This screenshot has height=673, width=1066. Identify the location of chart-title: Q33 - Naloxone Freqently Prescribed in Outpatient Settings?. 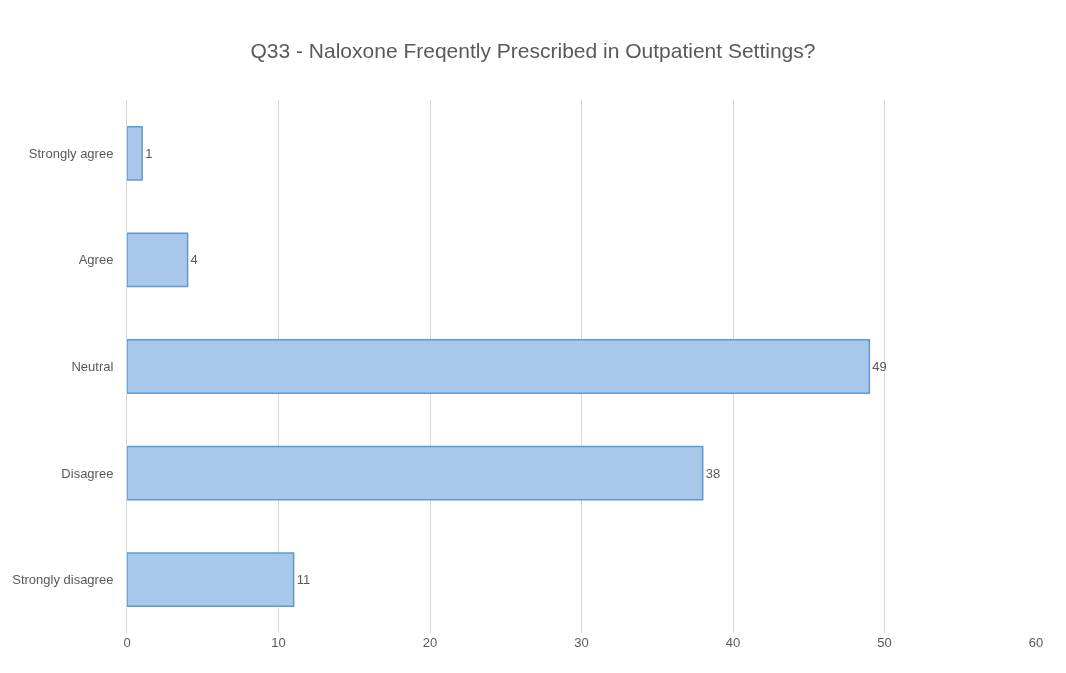
(533, 51).